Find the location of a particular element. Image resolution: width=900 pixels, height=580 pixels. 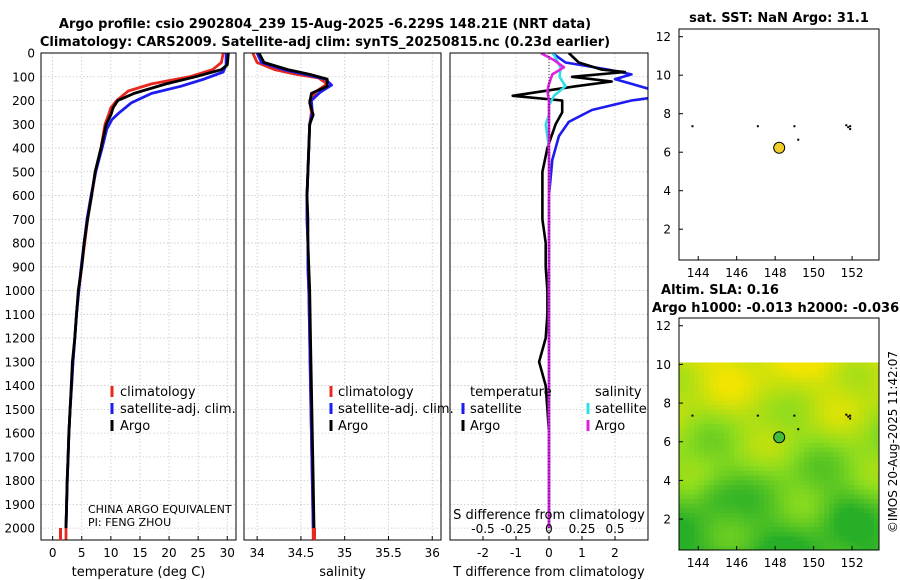

x-axis-label: T difference from climatology is located at coordinates (548, 572).